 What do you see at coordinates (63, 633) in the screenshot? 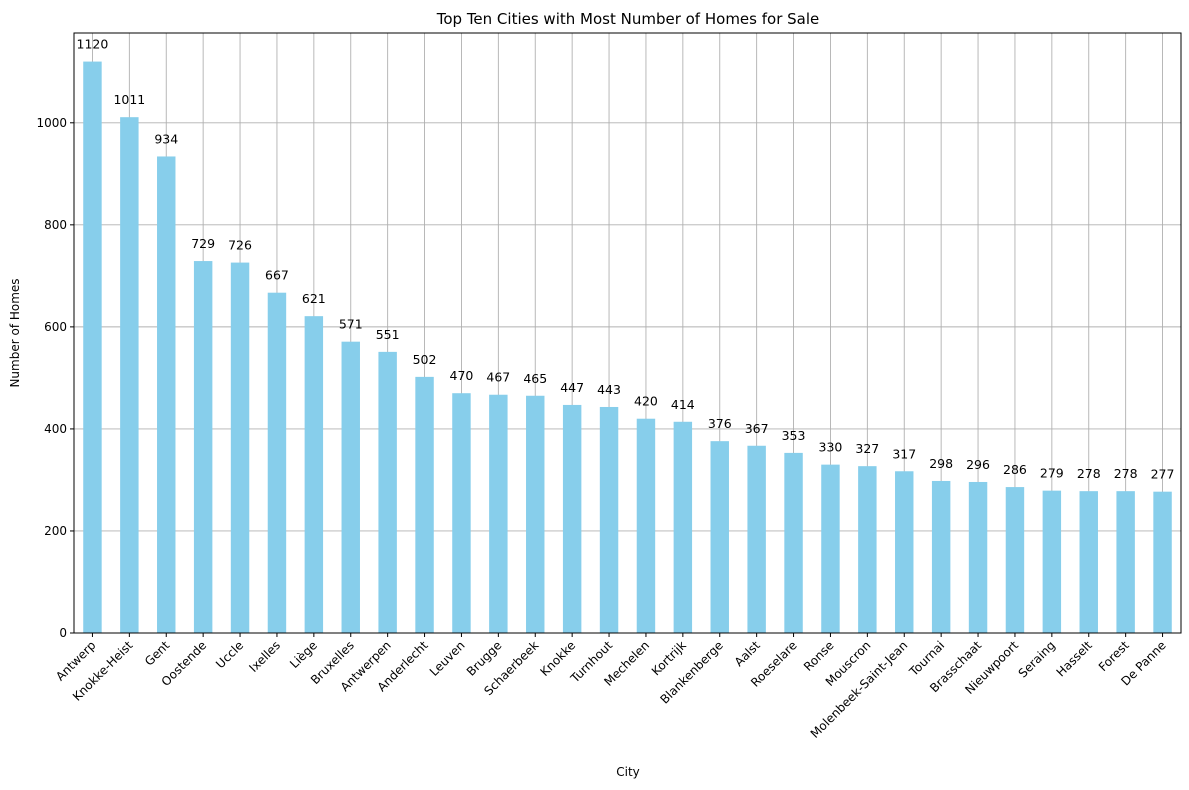
I see `y-tick-label: 0` at bounding box center [63, 633].